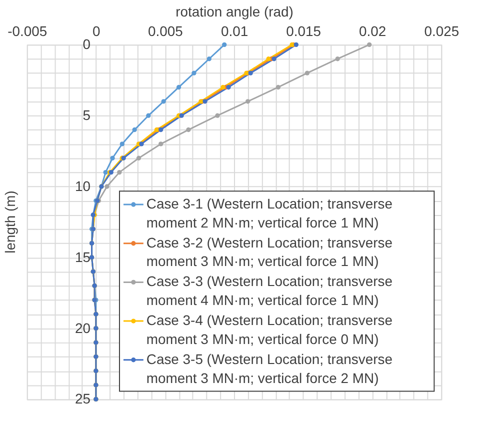 The image size is (477, 427). I want to click on x-tick-label: -0.005, so click(28, 31).